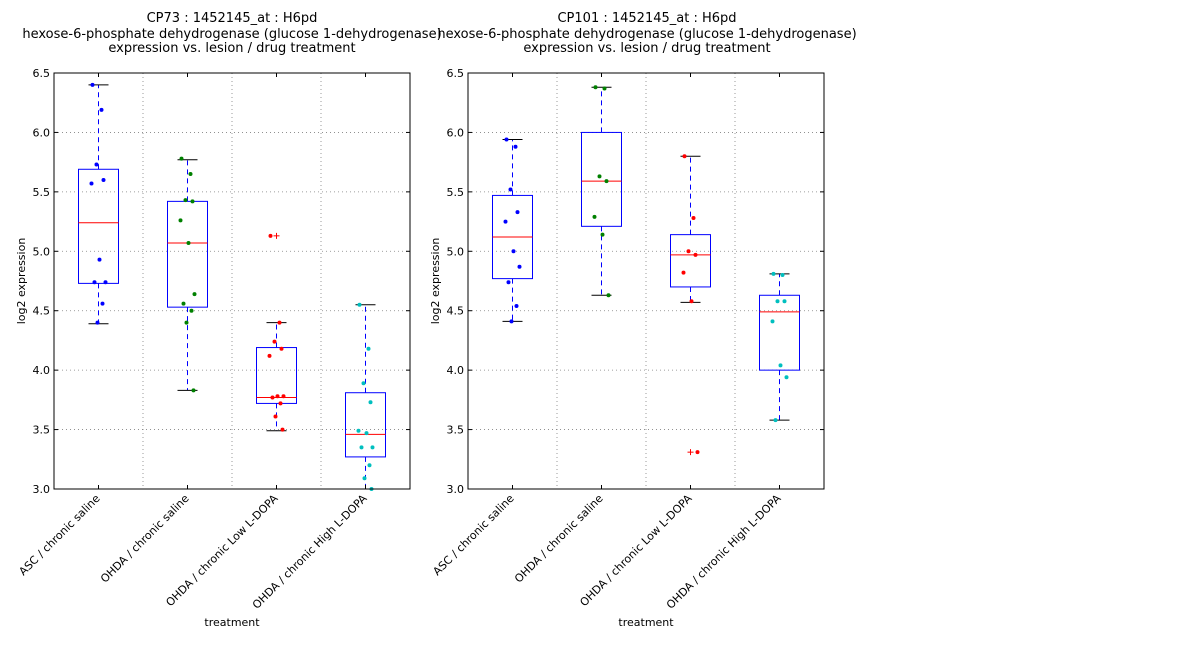 The width and height of the screenshot is (1200, 645). What do you see at coordinates (42, 132) in the screenshot?
I see `chart-1-ytick-label-6: 6.0` at bounding box center [42, 132].